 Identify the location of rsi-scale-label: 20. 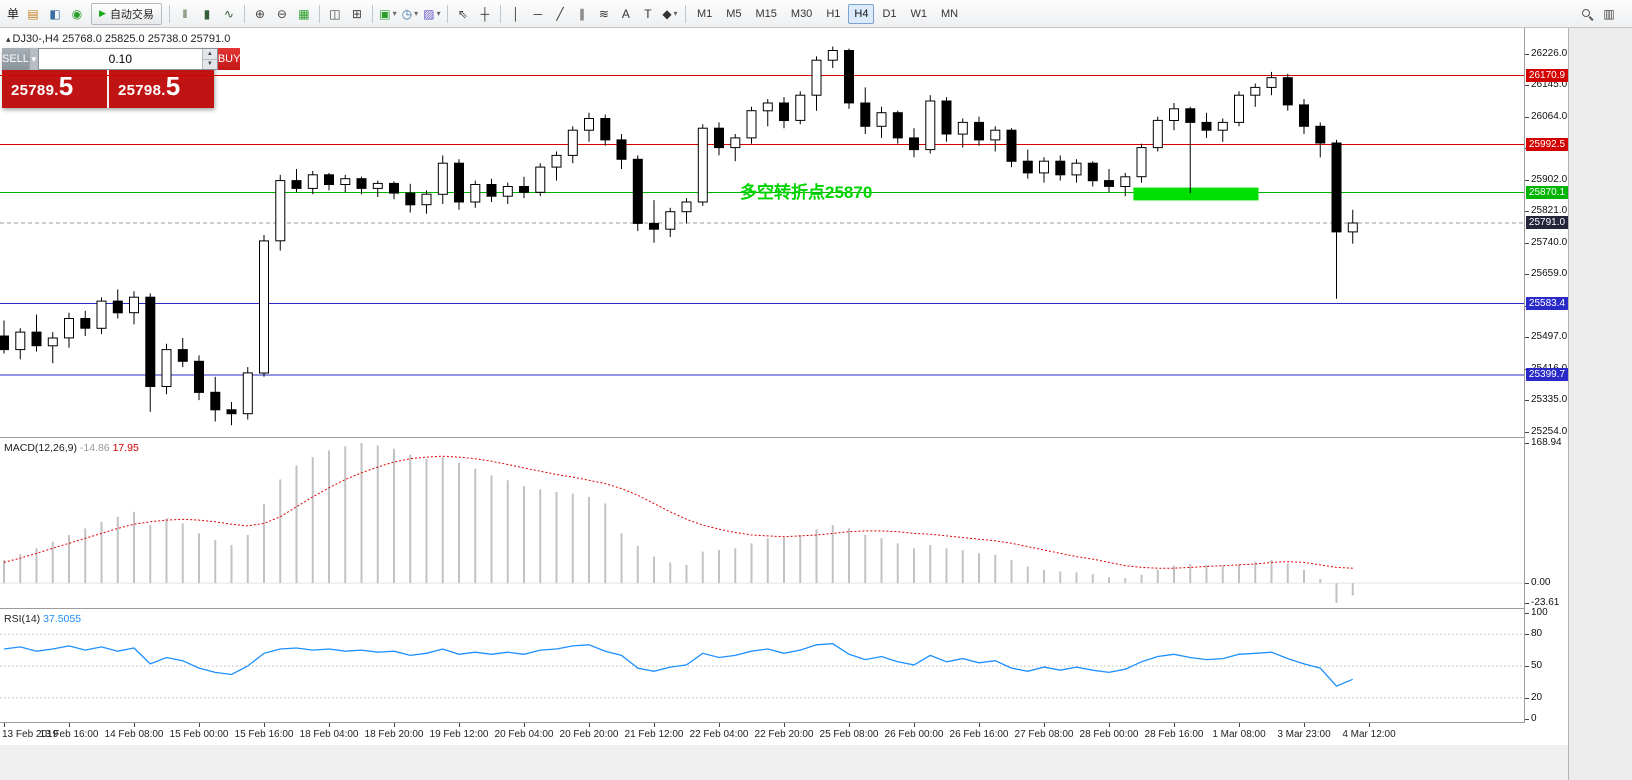
(1537, 697).